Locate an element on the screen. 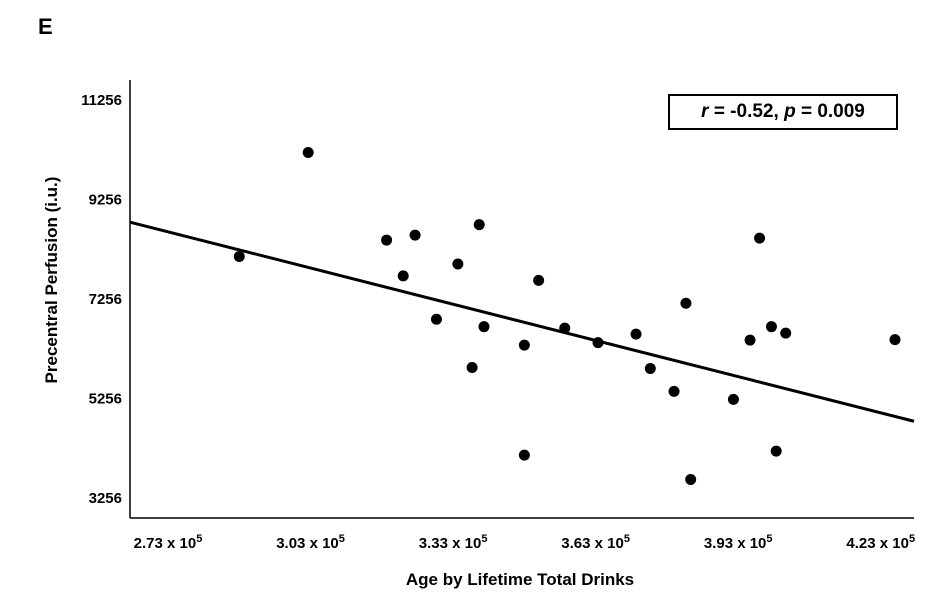 This screenshot has height=606, width=950. x-tick-label: 3.03 x 10⁵ is located at coordinates (310, 542).